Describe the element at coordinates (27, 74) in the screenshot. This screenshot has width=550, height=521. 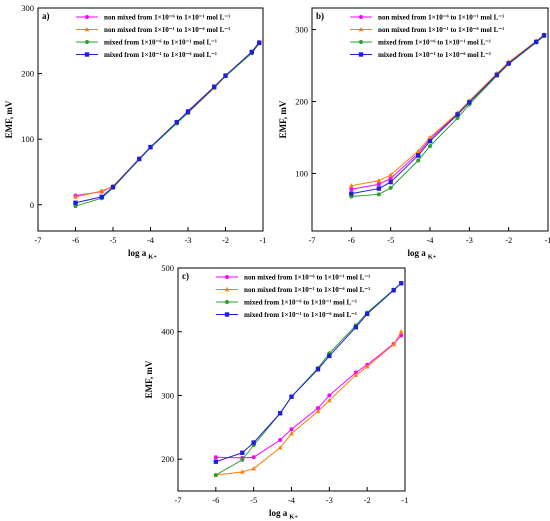
I see `y-tick-label: 200` at that location.